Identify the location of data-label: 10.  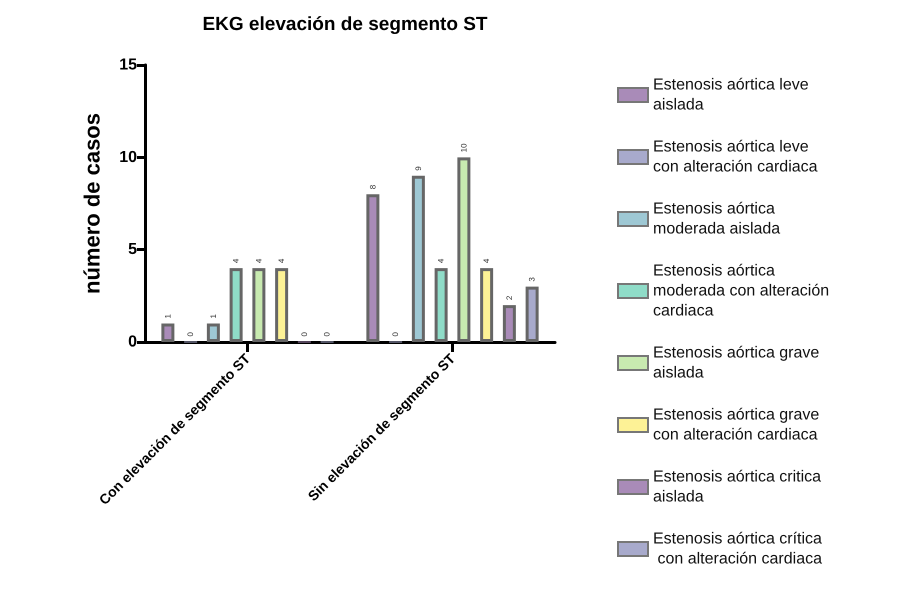
(463, 147).